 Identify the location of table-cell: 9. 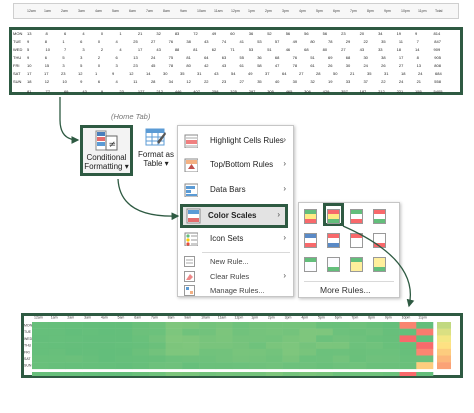
(28, 41).